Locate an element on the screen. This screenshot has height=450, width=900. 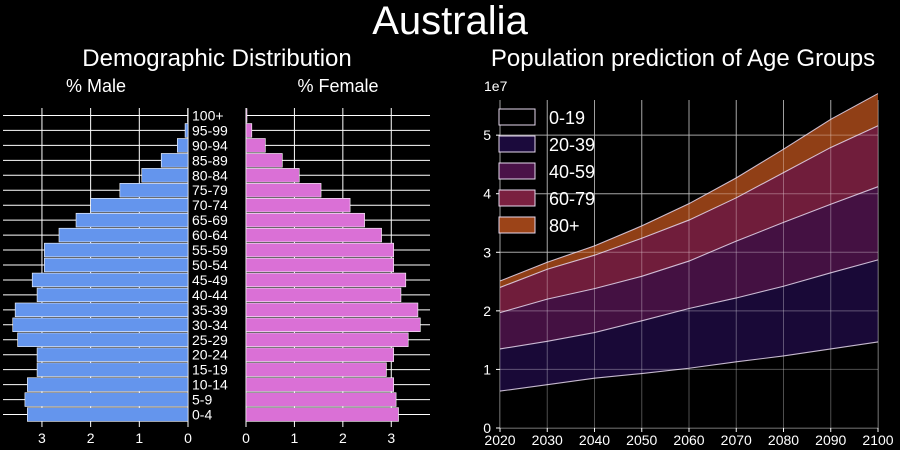
age-group-label: 100+ is located at coordinates (208, 115).